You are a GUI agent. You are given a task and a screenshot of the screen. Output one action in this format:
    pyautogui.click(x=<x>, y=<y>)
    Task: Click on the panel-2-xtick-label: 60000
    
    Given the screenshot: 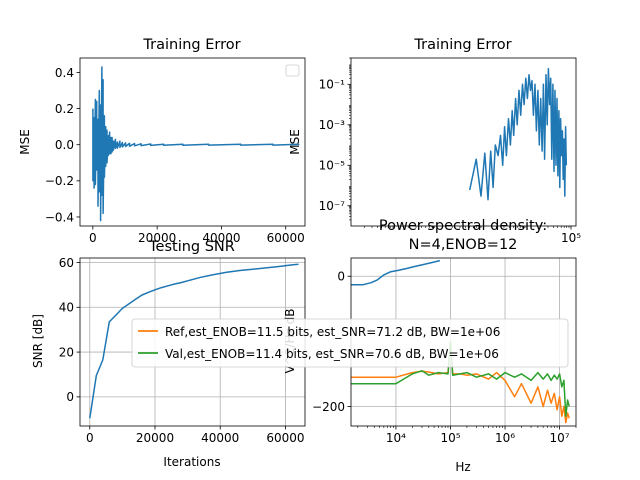 What is the action you would take?
    pyautogui.click(x=285, y=438)
    